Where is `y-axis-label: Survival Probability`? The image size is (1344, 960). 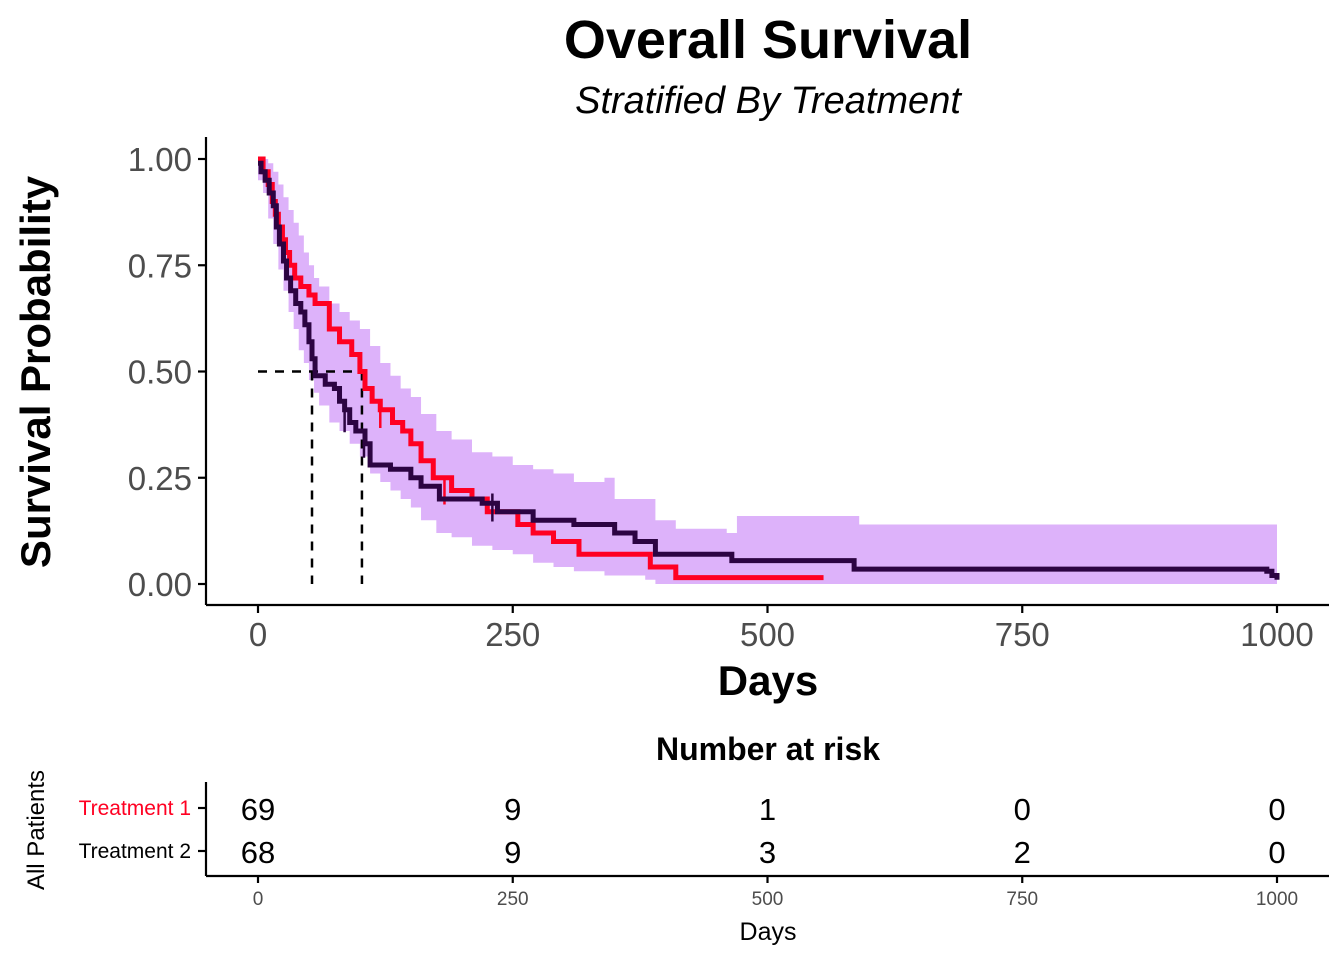 y-axis-label: Survival Probability is located at coordinates (35, 371).